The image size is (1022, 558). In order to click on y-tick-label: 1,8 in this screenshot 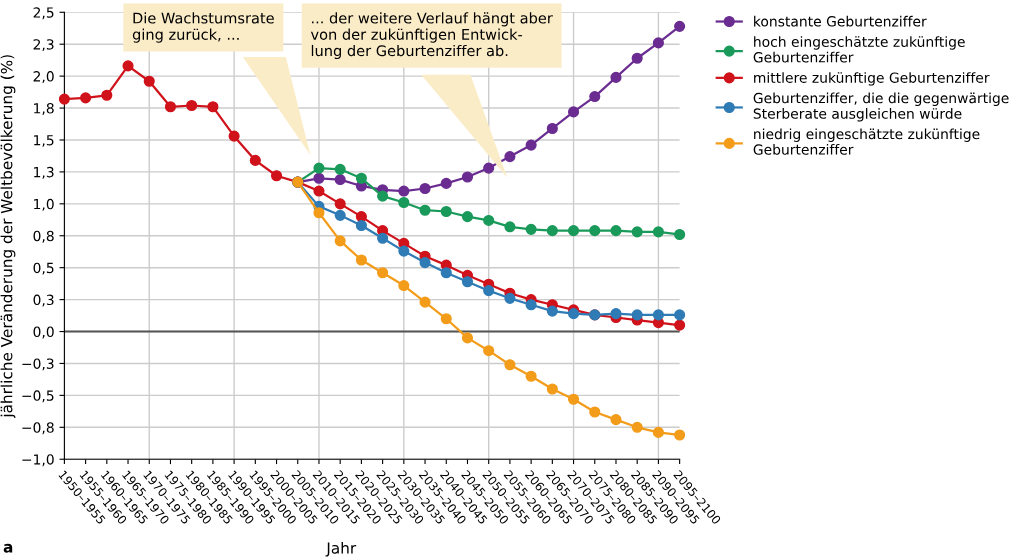, I will do `click(44, 109)`.